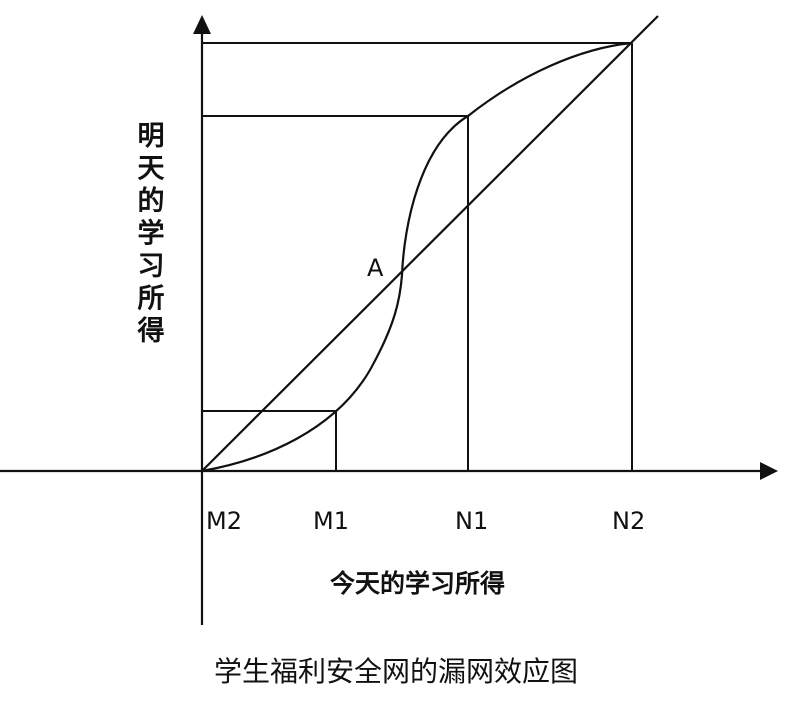  I want to click on y-axis-title-char: 学, so click(151, 234).